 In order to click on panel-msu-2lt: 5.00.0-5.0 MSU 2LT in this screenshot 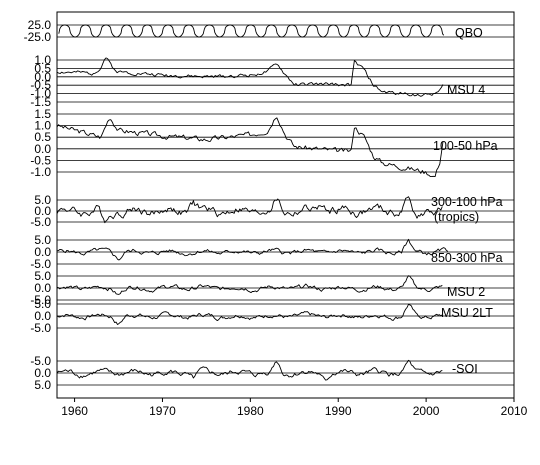, I will do `click(272, 316)`.